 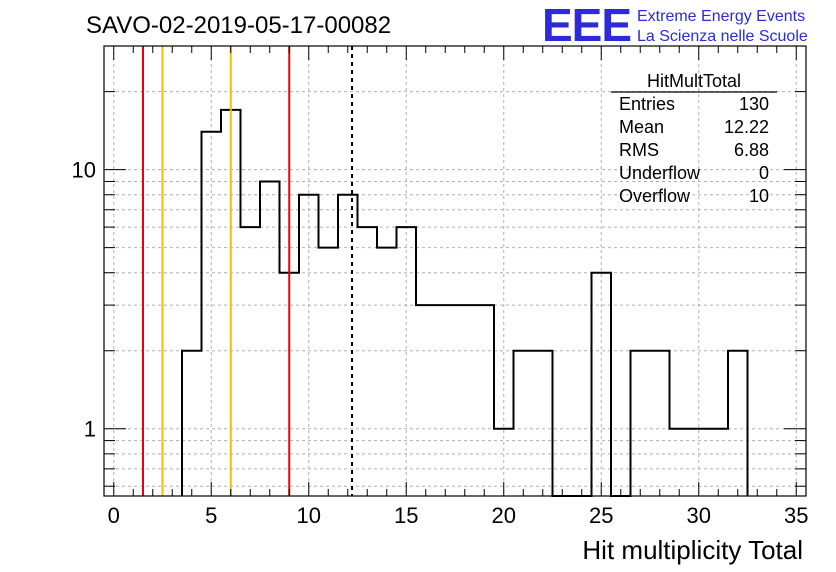 What do you see at coordinates (655, 196) in the screenshot?
I see `stats-label: Overflow` at bounding box center [655, 196].